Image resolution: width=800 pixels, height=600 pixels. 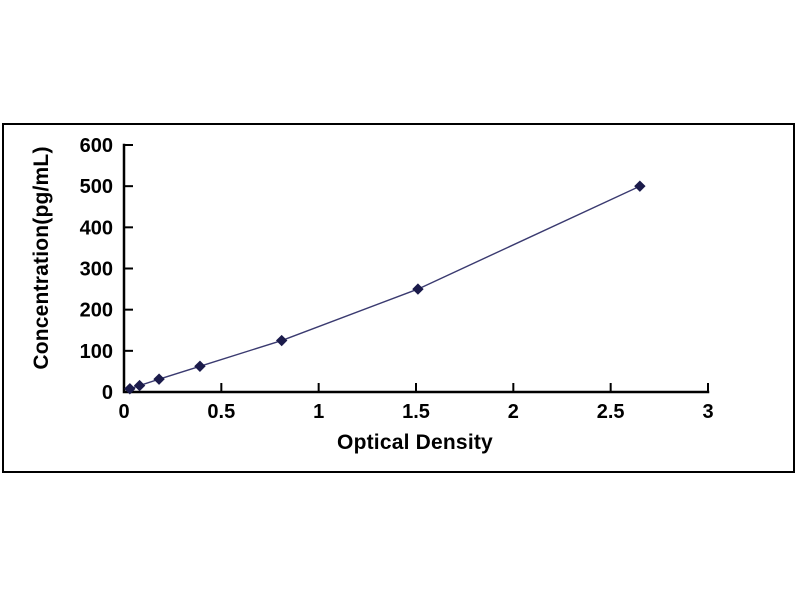 I want to click on x-tick-label: 2.5, so click(x=611, y=412).